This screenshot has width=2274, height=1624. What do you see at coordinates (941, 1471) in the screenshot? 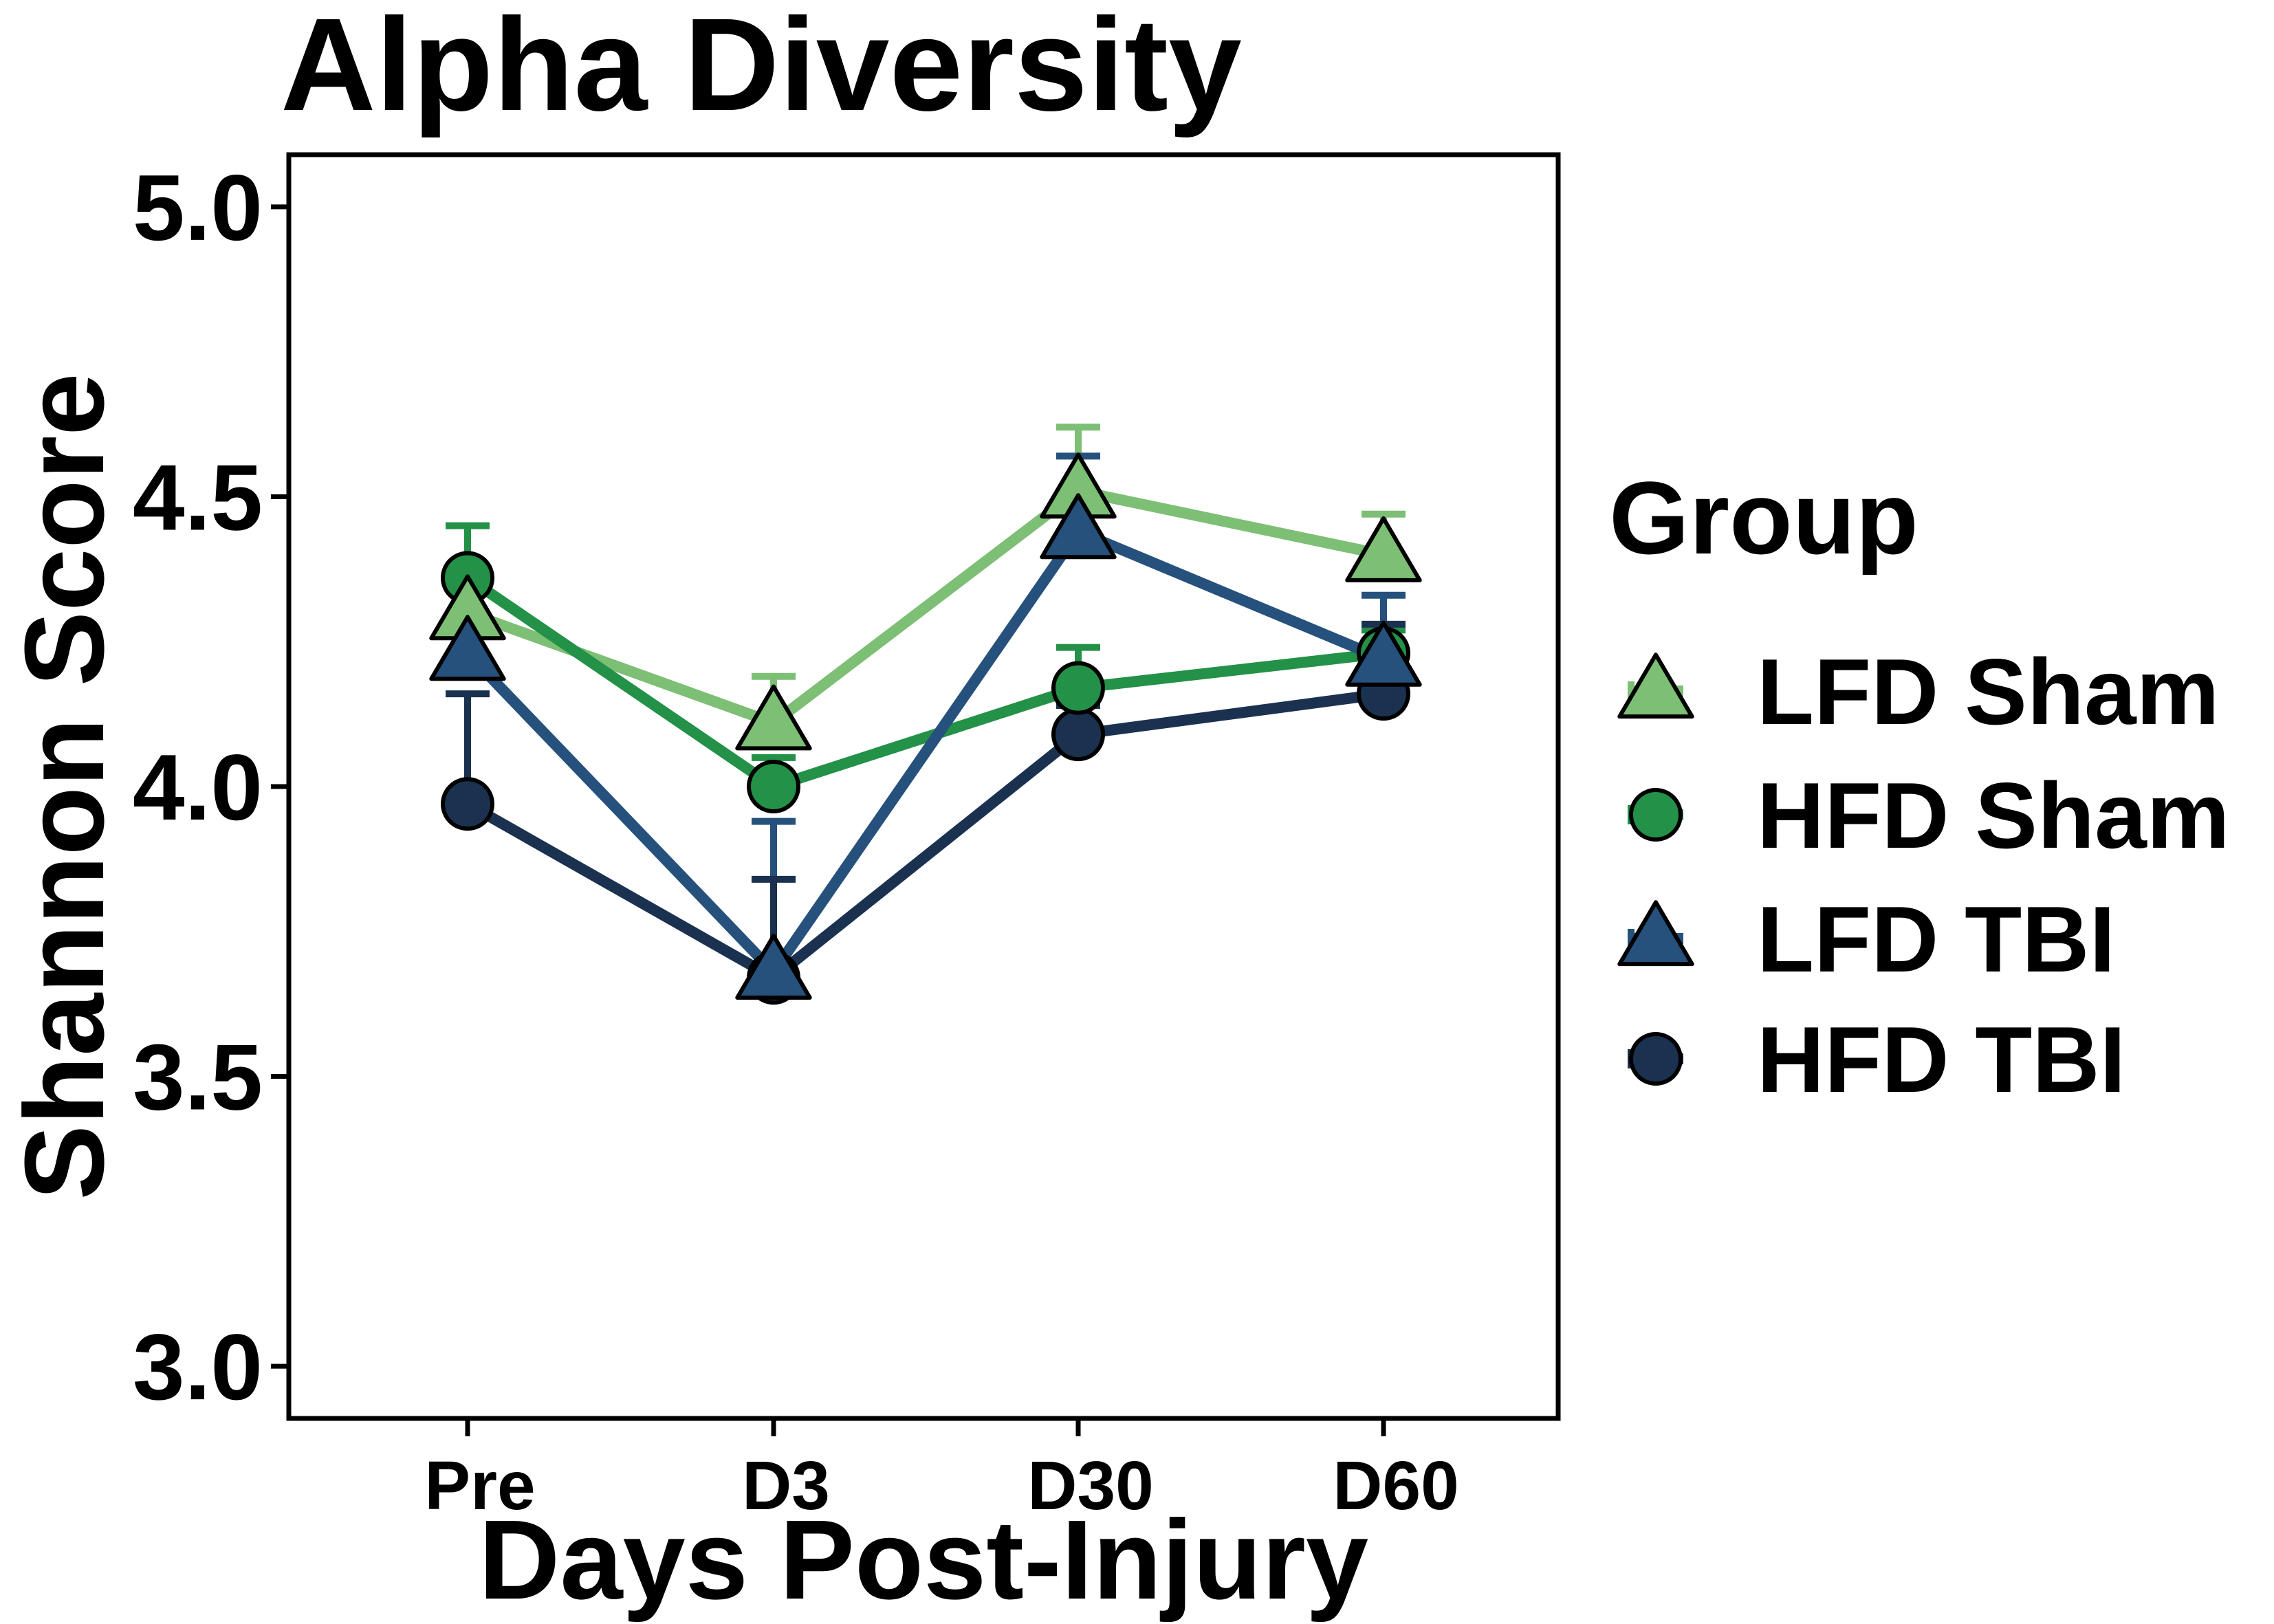
I see `x-axis: Pre D3 D30 D60` at bounding box center [941, 1471].